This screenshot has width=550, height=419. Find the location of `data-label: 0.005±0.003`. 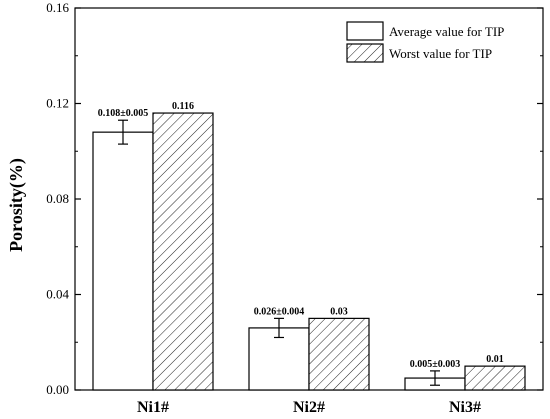

data-label: 0.005±0.003 is located at coordinates (435, 364).